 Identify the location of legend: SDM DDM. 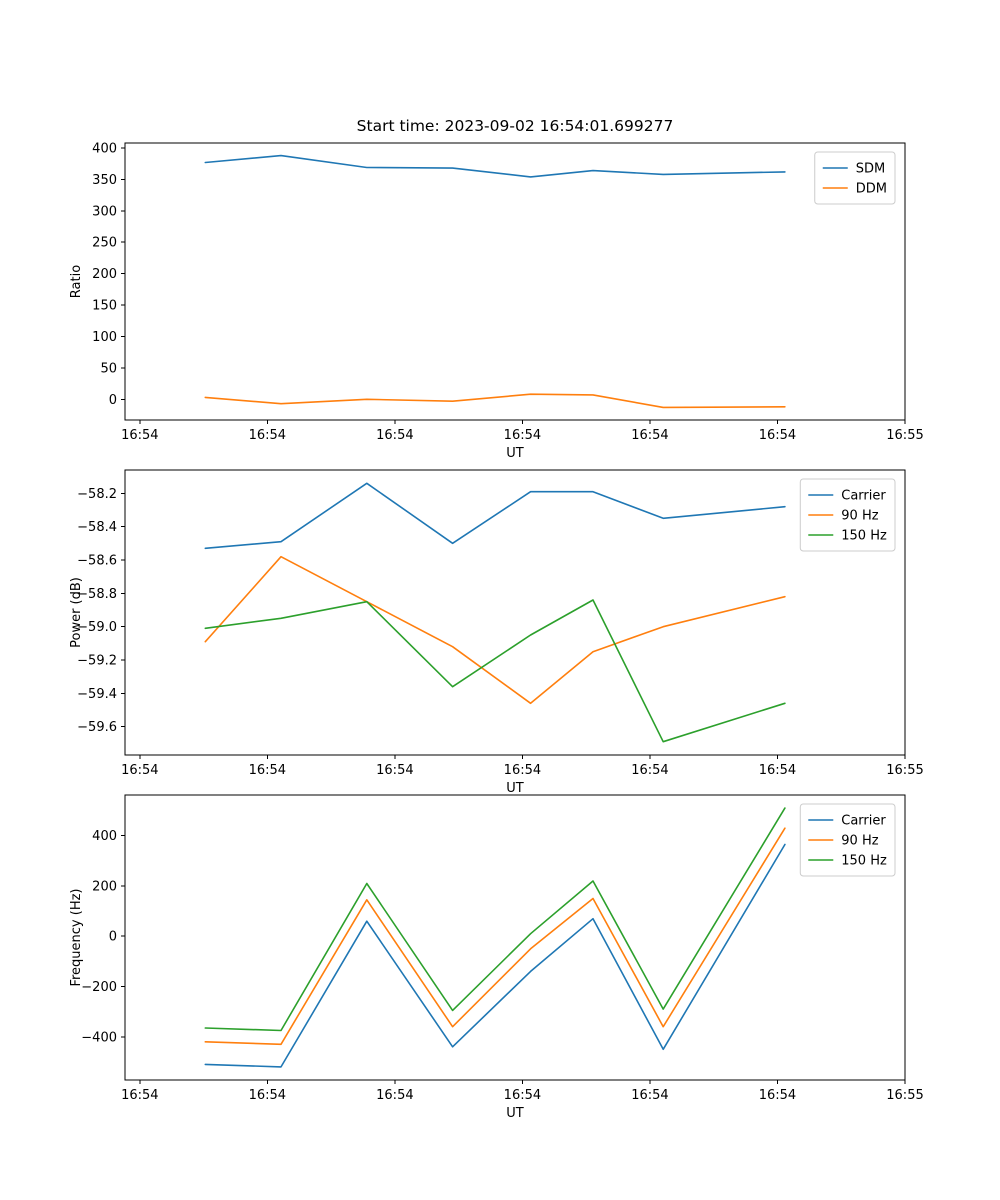
(855, 178).